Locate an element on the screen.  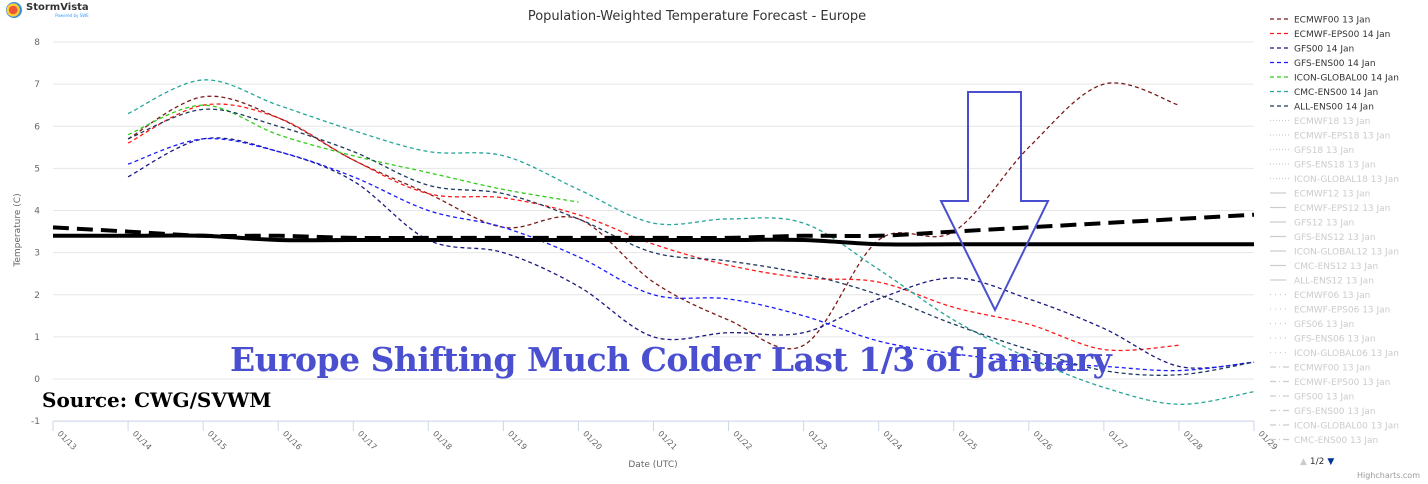
legend-label: GFS-ENS12 13 Jan is located at coordinates (1335, 238).